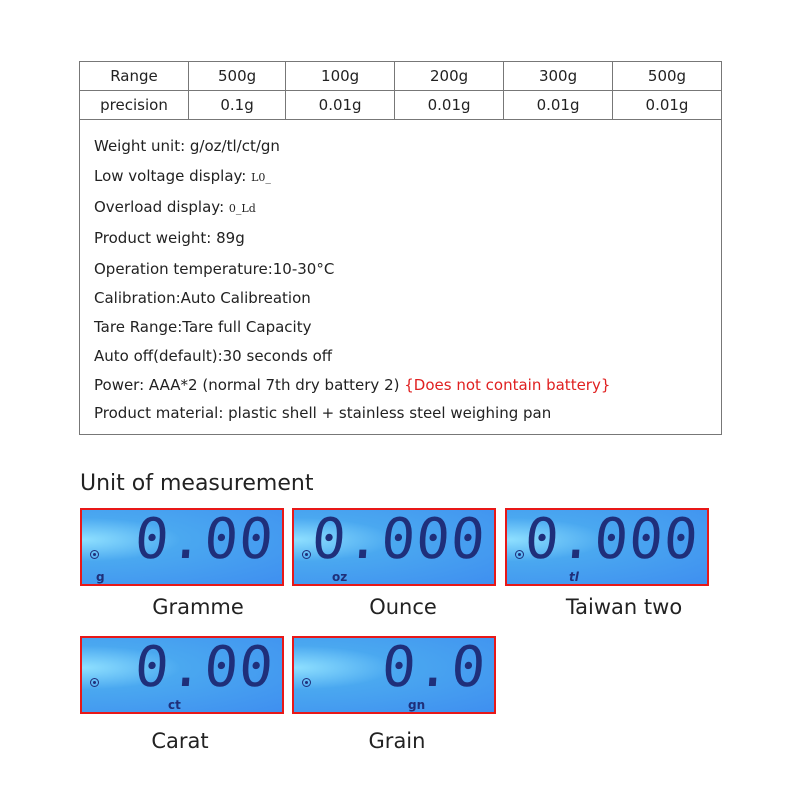 The width and height of the screenshot is (800, 800). I want to click on range-row: Range 500g 100g 200g 300g 500g, so click(400, 76).